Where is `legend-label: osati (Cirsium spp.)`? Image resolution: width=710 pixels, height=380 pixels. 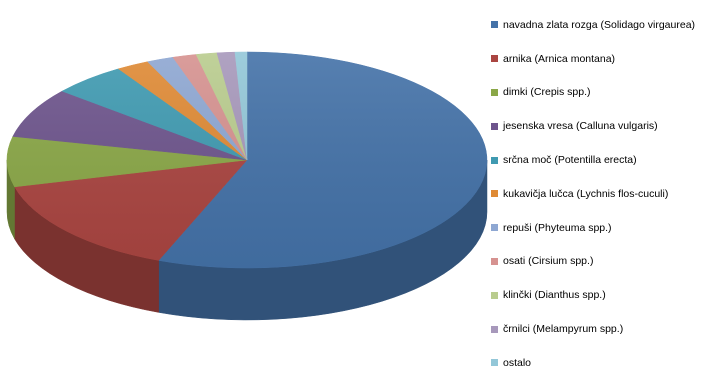
legend-label: osati (Cirsium spp.) is located at coordinates (548, 261).